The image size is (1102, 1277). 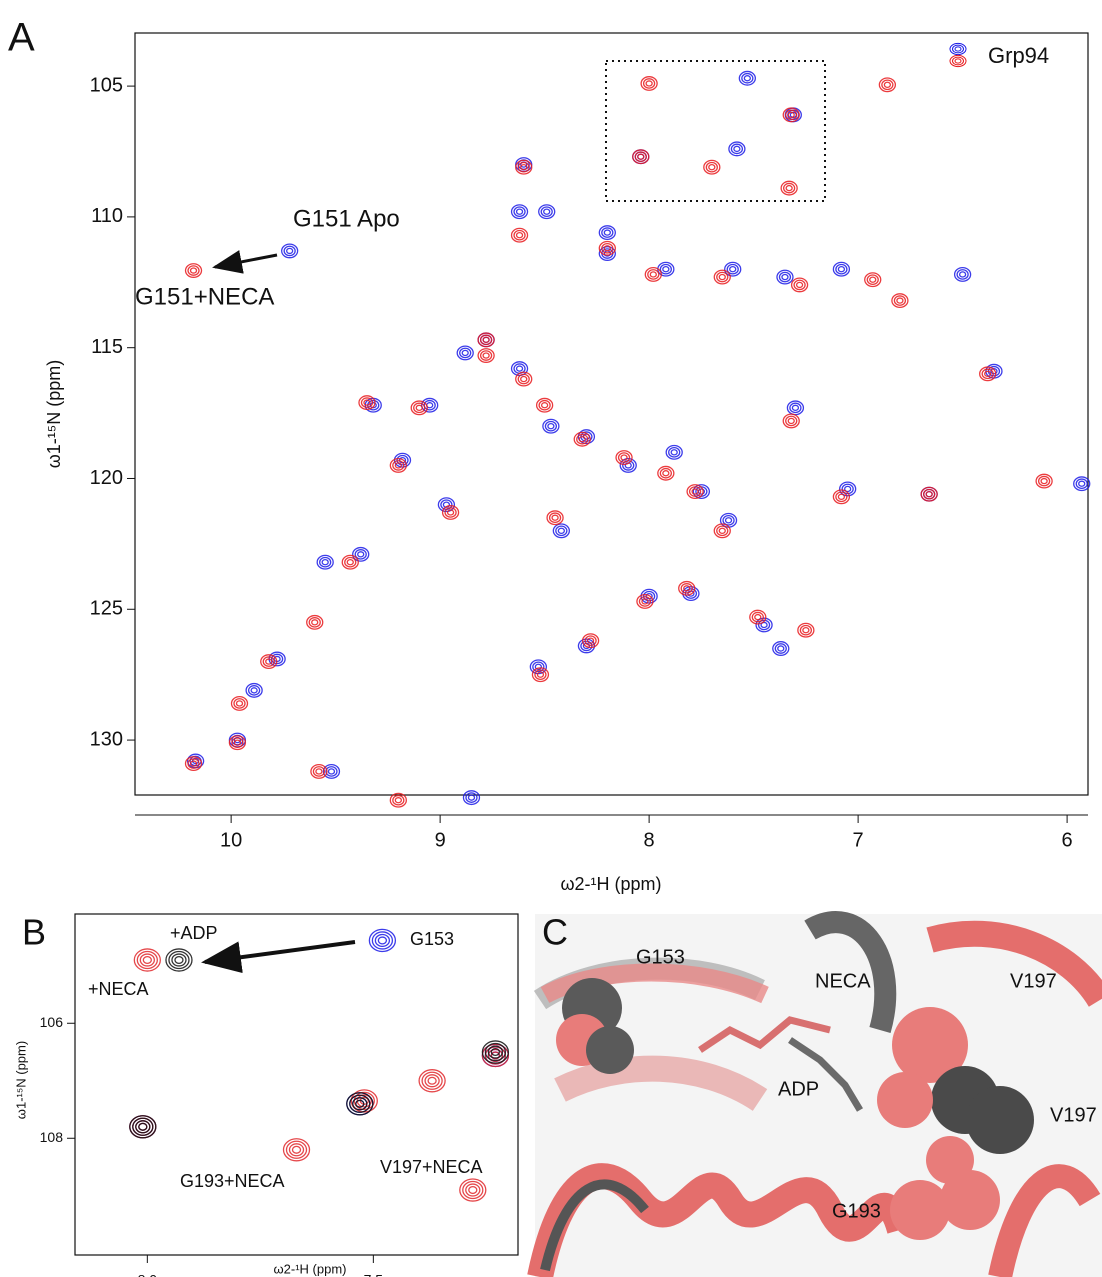 I want to click on x-tick-label: 7, so click(x=858, y=840).